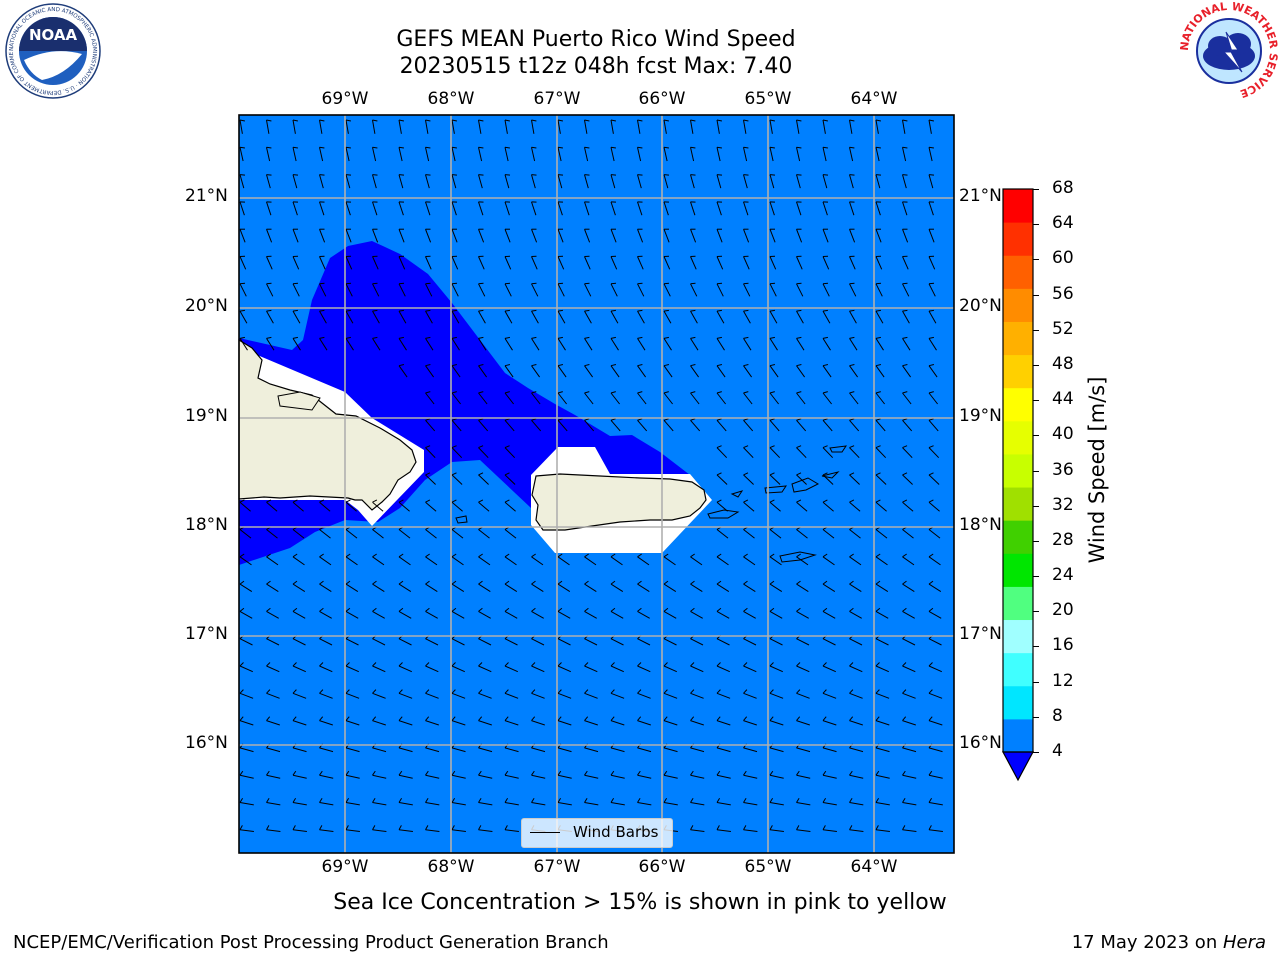 The height and width of the screenshot is (960, 1280). I want to click on chart-title: GEFS MEAN Puerto Rico Wind Speed, so click(596, 39).